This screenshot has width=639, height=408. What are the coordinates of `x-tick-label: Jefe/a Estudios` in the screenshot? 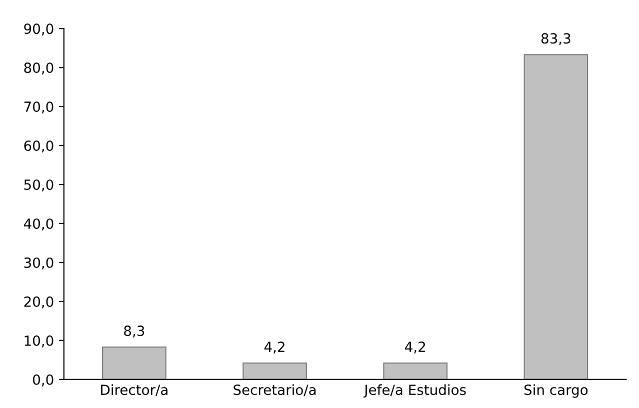 It's located at (414, 391).